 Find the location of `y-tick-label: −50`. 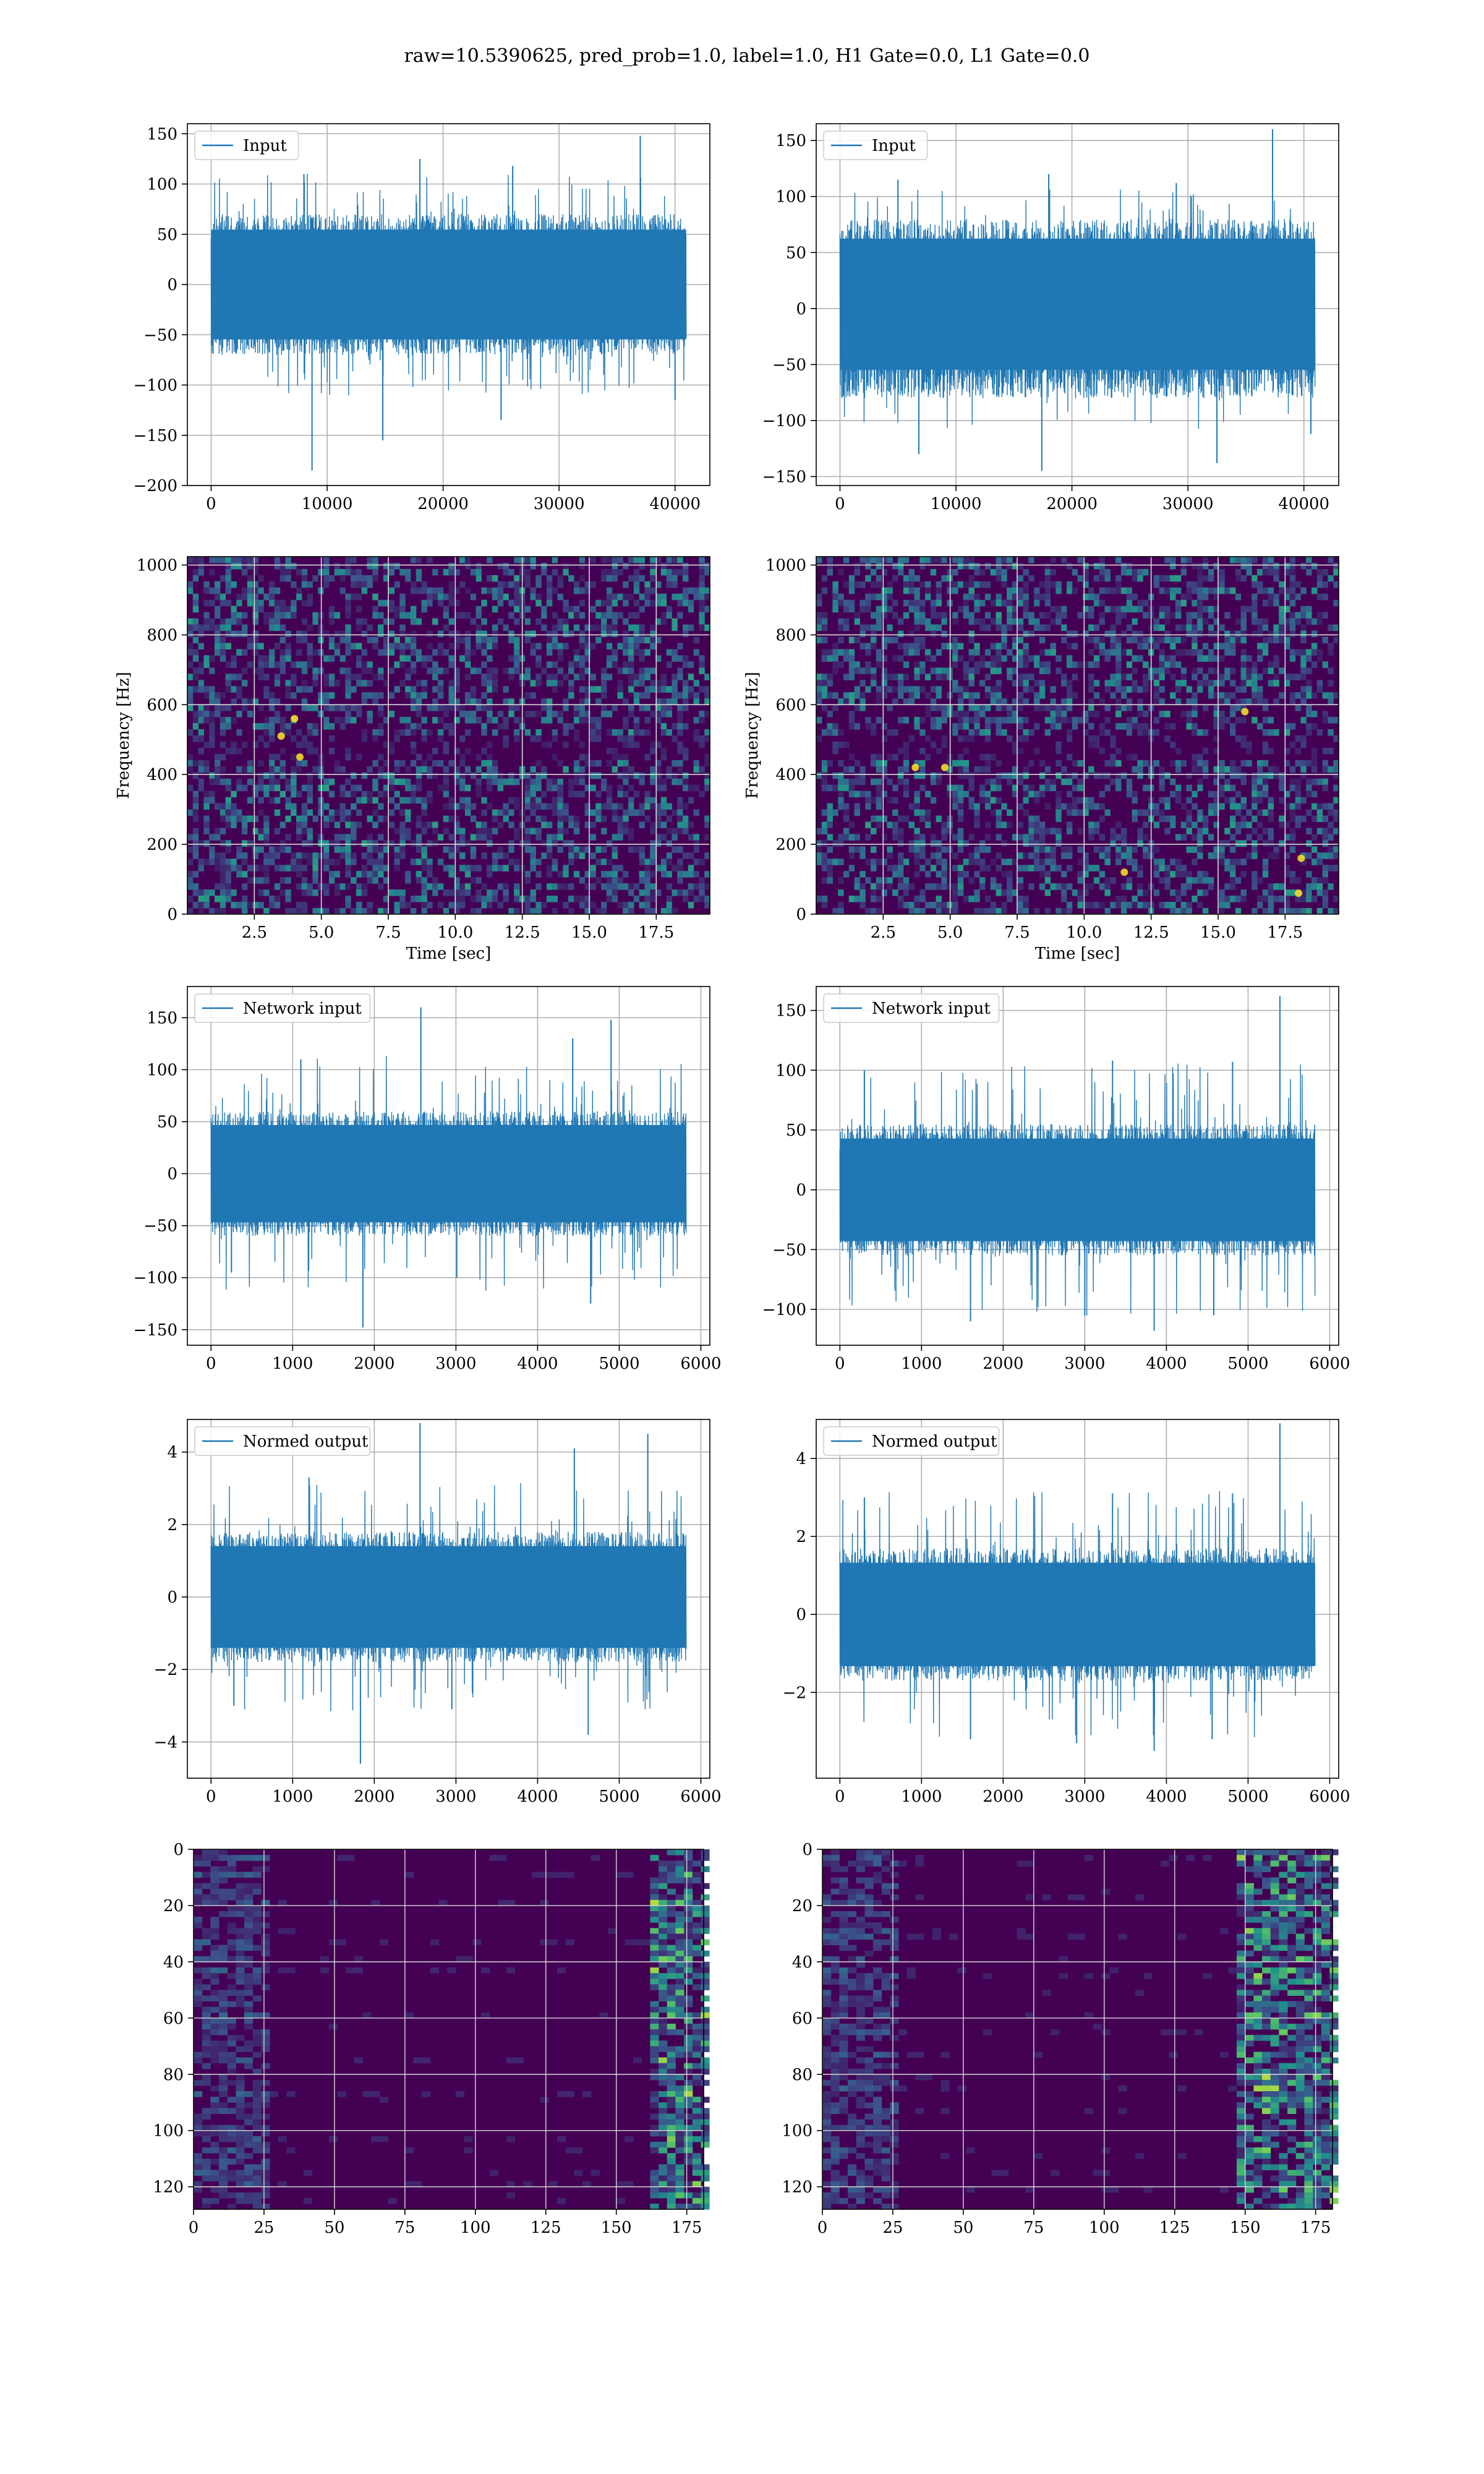

y-tick-label: −50 is located at coordinates (160, 336).